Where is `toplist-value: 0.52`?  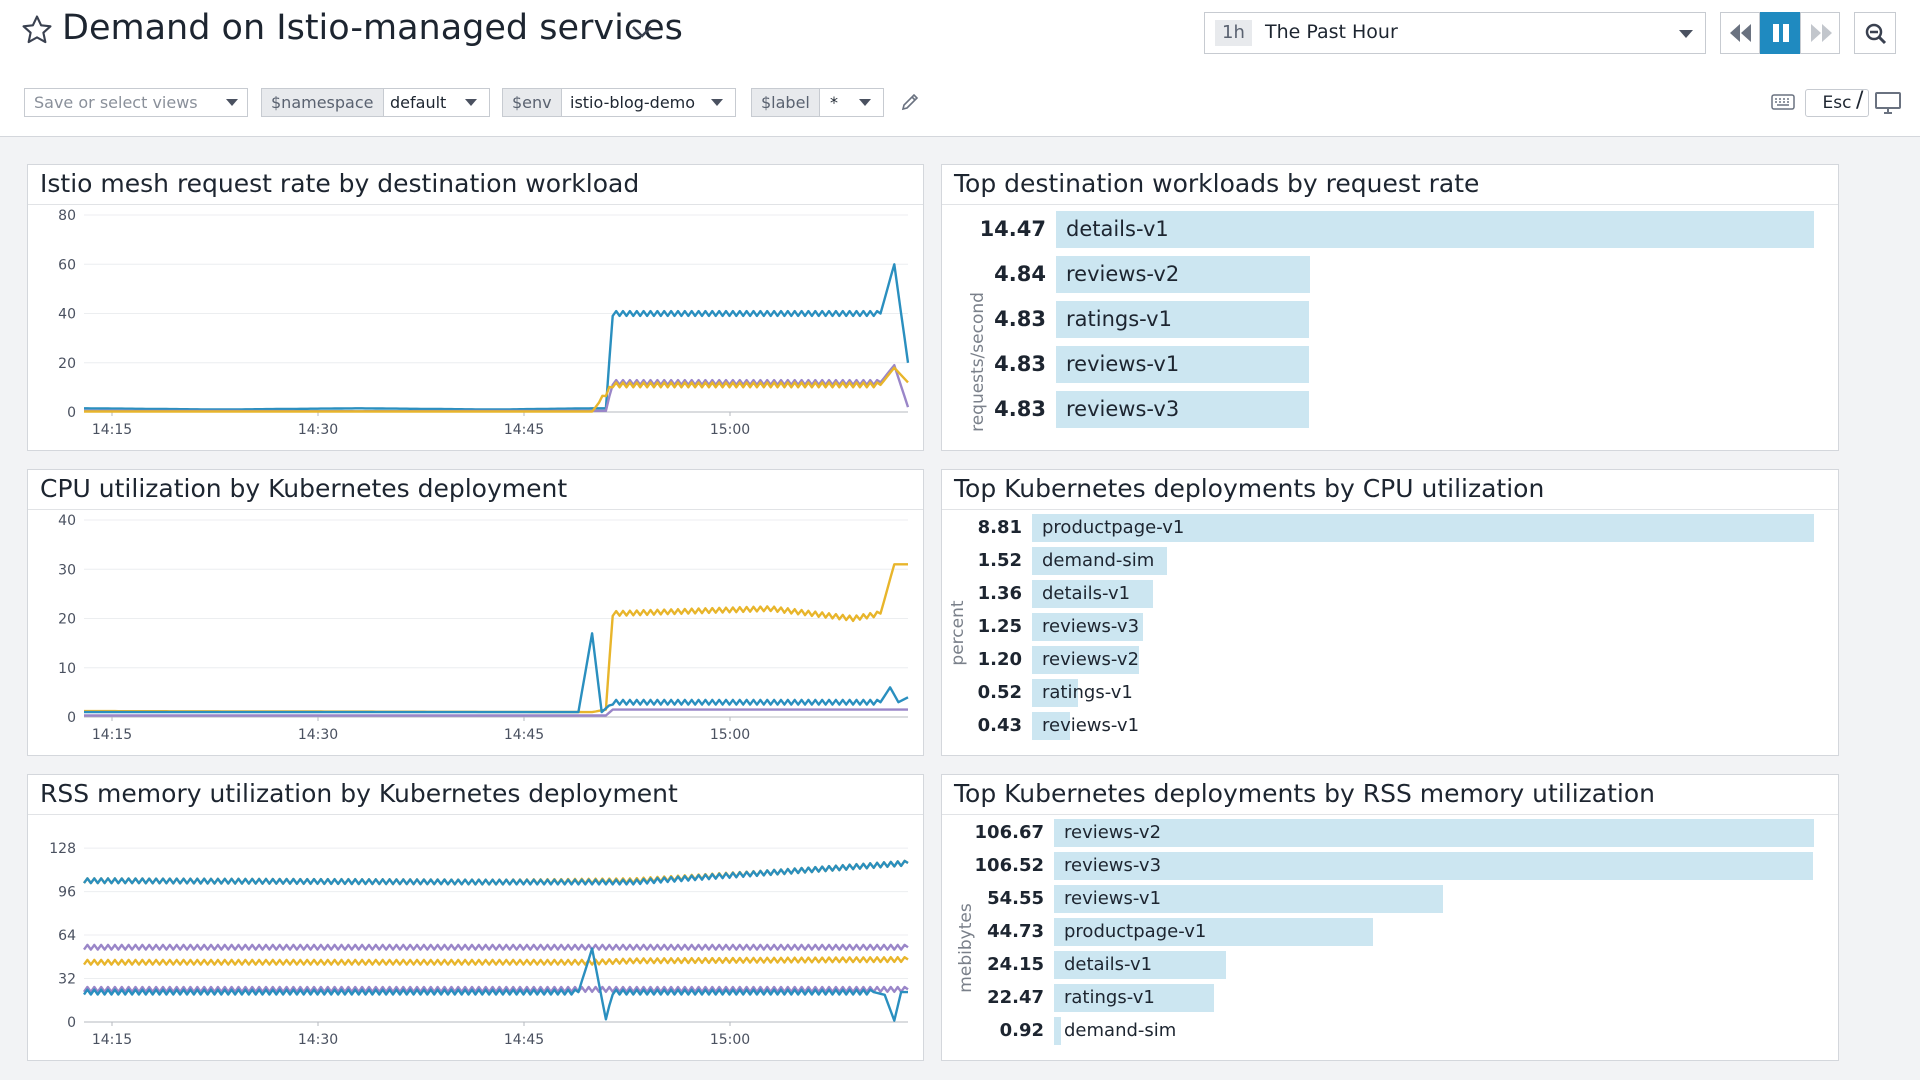
toplist-value: 0.52 is located at coordinates (999, 692).